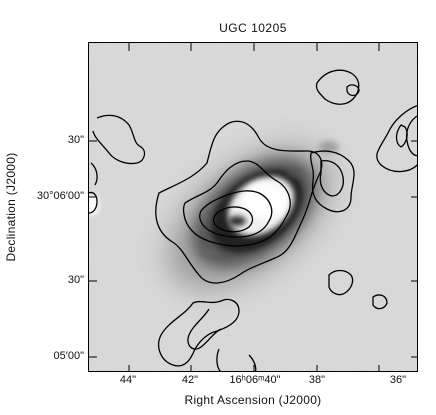 Image resolution: width=436 pixels, height=415 pixels. Describe the element at coordinates (128, 380) in the screenshot. I see `xtick-label: 44"` at that location.